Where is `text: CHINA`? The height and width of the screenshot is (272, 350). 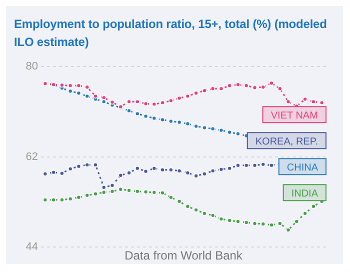
text: CHINA is located at coordinates (302, 168).